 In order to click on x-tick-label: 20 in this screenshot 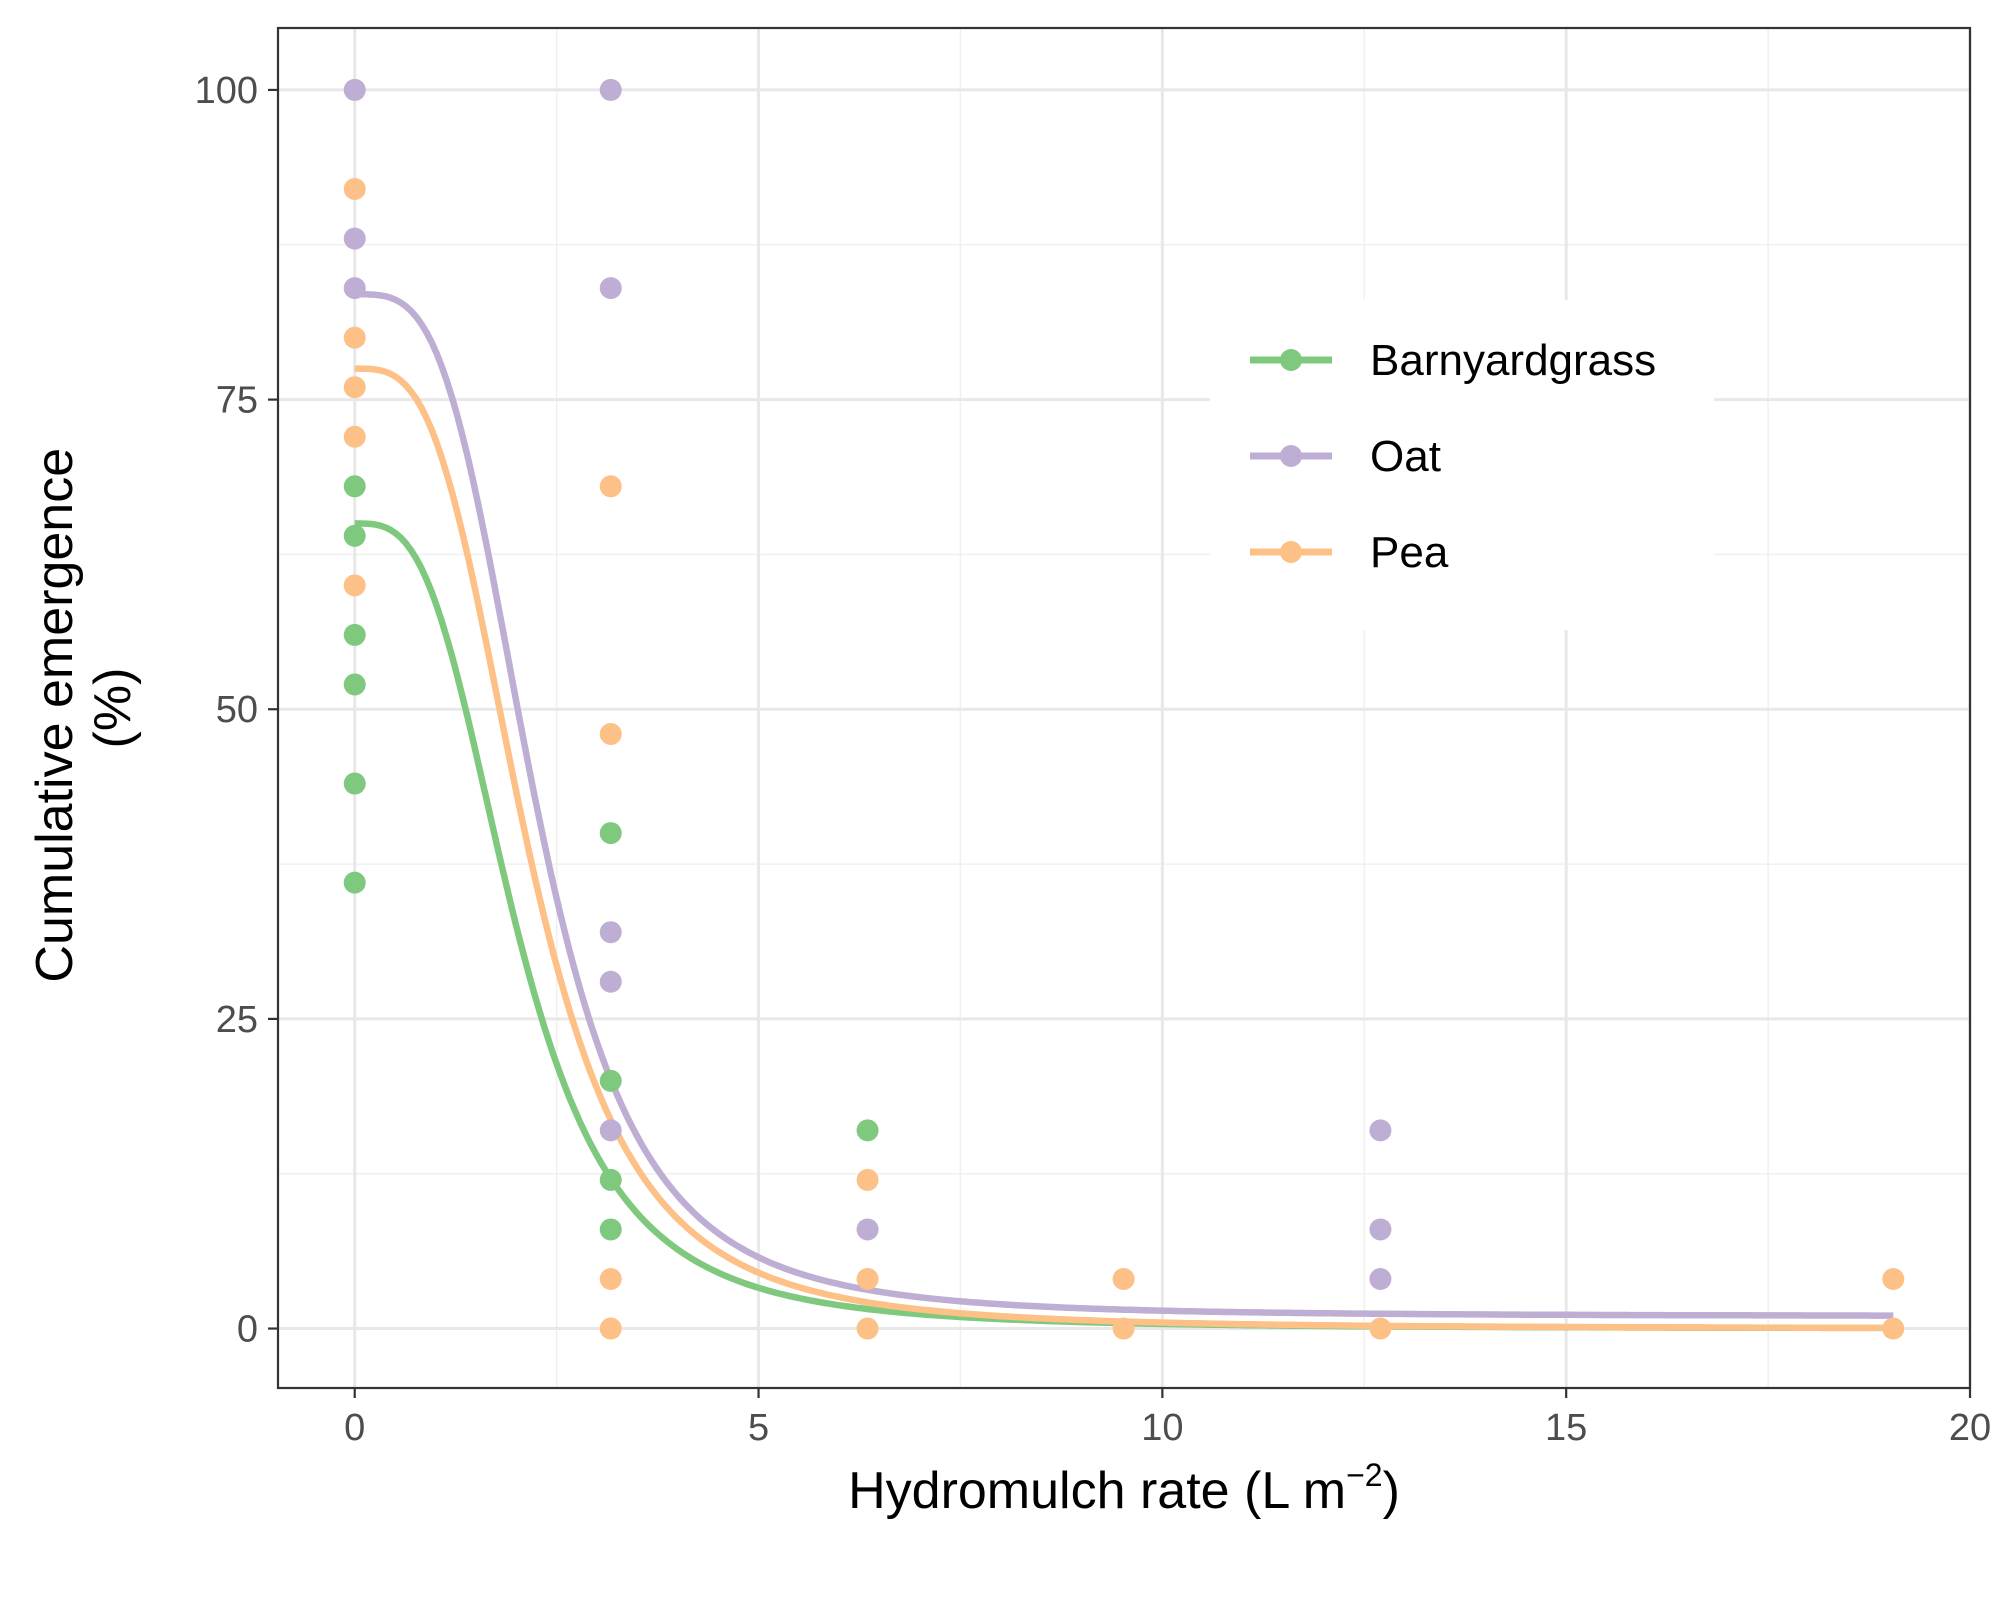, I will do `click(1970, 1428)`.